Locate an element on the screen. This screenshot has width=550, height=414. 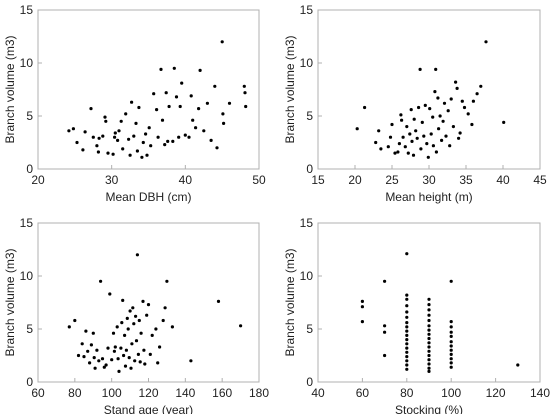
x-tick-label: 50 is located at coordinates (259, 180).